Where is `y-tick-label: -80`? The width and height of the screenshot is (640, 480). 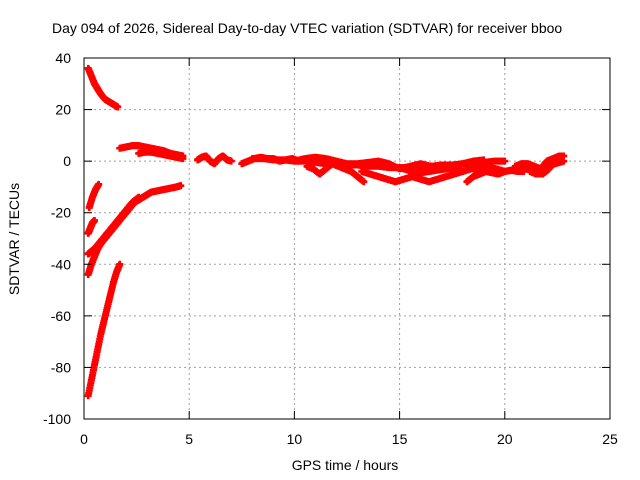
y-tick-label: -80 is located at coordinates (61, 367).